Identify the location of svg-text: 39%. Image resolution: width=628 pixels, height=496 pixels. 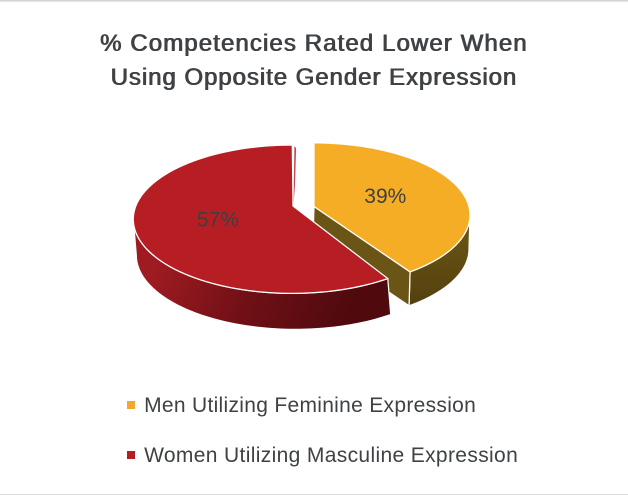
(385, 196).